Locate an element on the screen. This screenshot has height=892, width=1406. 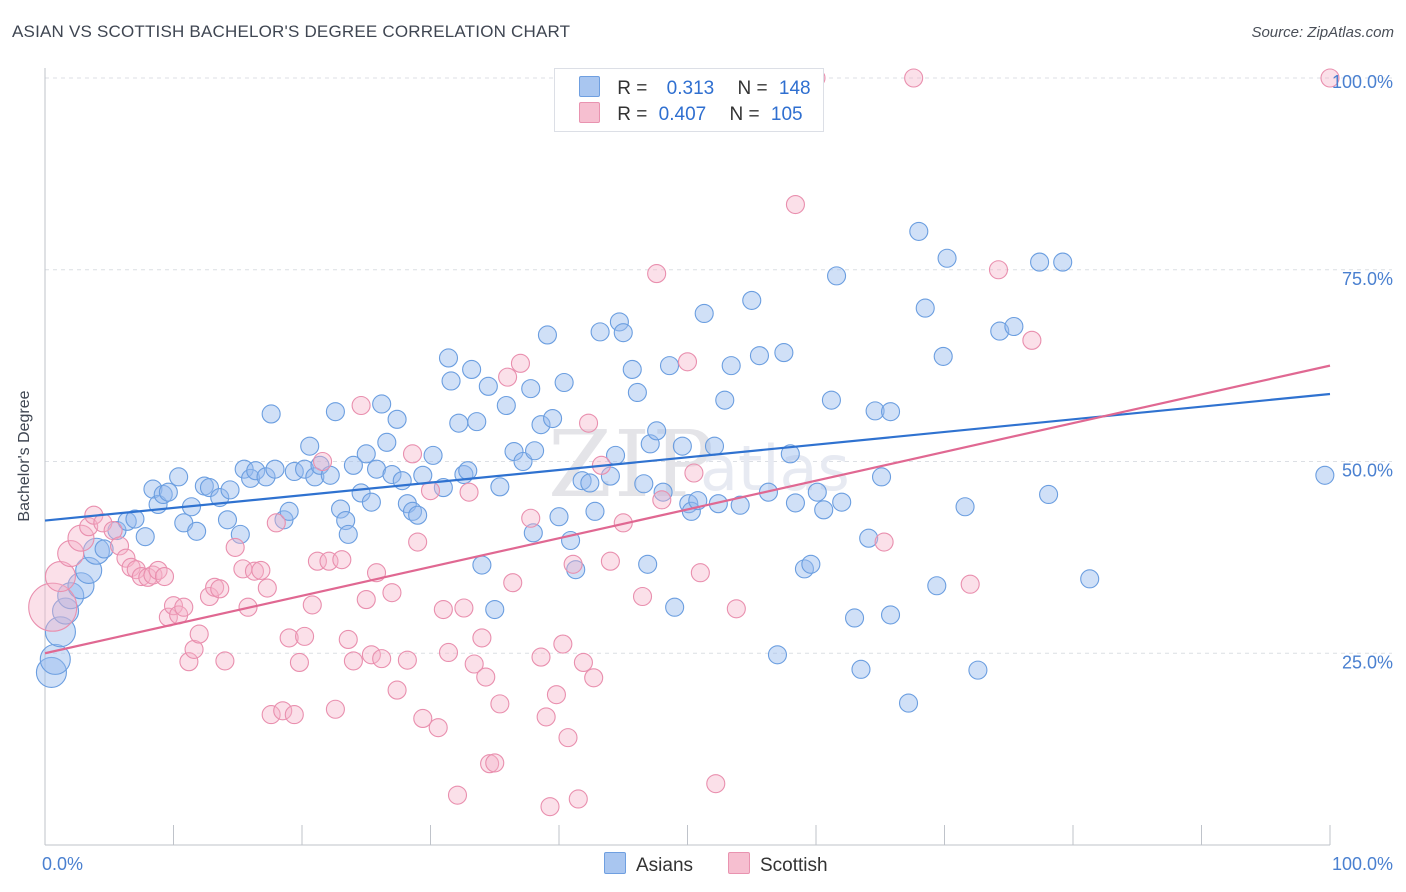
legend-box: R = 0.313 N = 148 R = 0.407 N = 105 is located at coordinates (689, 100).